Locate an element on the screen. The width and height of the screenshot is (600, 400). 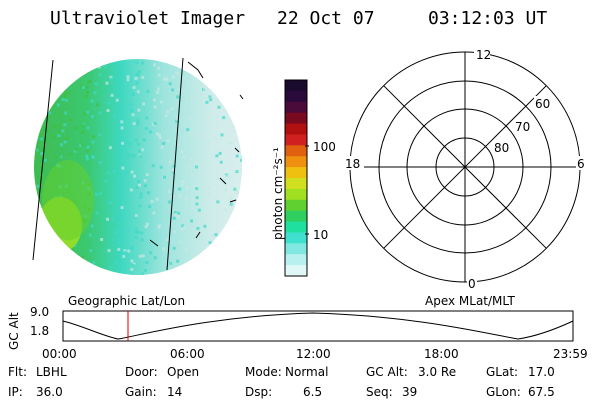
status-glat-label: GLat: is located at coordinates (502, 372).